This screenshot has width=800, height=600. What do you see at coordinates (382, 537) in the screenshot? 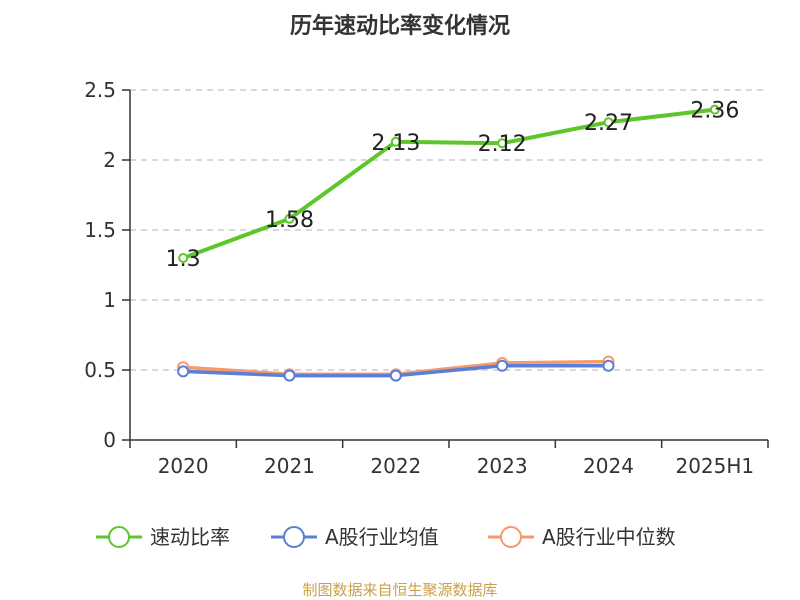
I see `legend-label: A股行业均值` at bounding box center [382, 537].